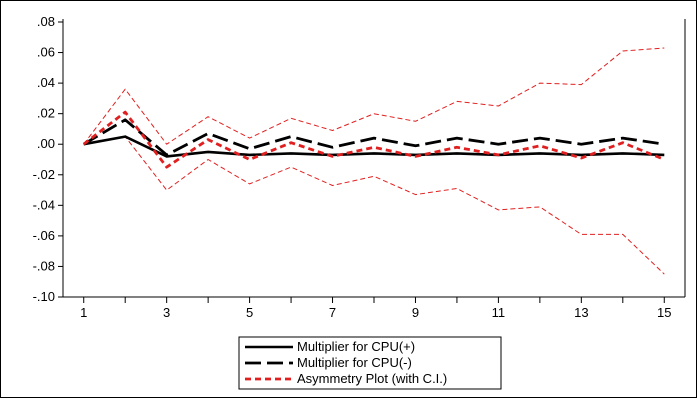  Describe the element at coordinates (46, 21) in the screenshot. I see `y-tick-label: .08` at that location.